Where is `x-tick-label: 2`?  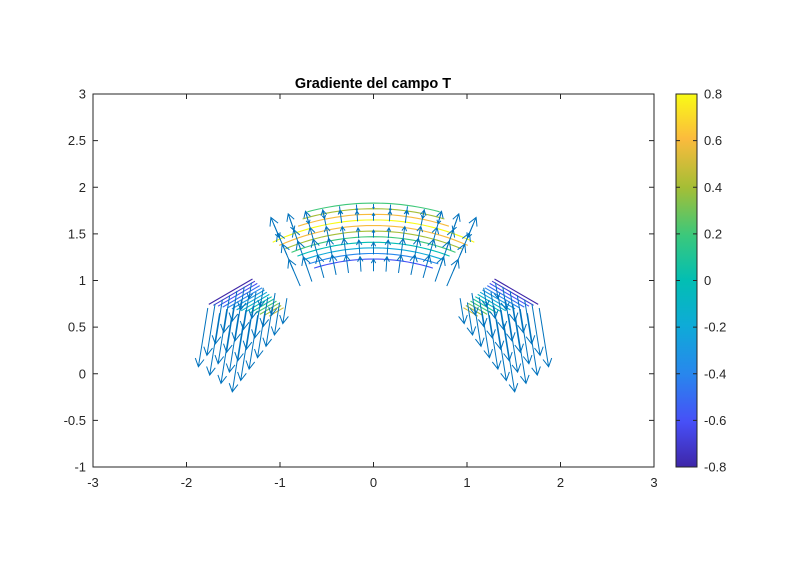 x-tick-label: 2 is located at coordinates (560, 482).